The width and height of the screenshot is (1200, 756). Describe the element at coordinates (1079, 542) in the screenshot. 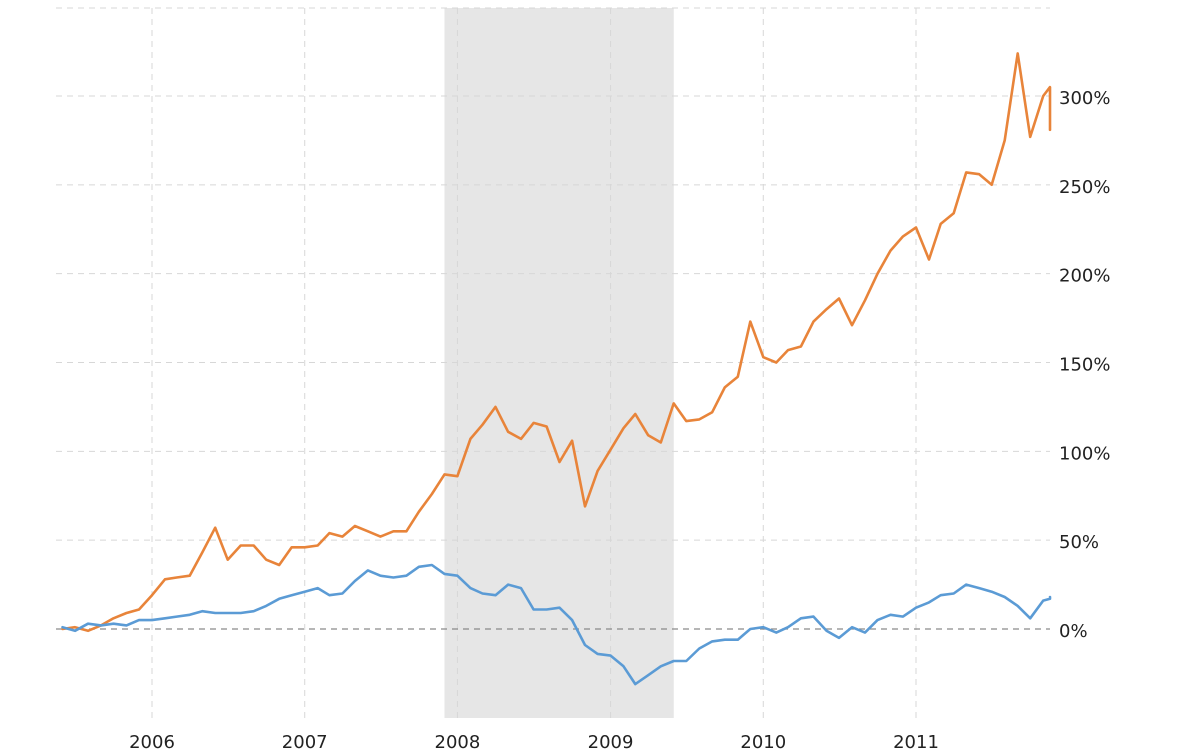

I see `y-tick-label: 50%` at that location.